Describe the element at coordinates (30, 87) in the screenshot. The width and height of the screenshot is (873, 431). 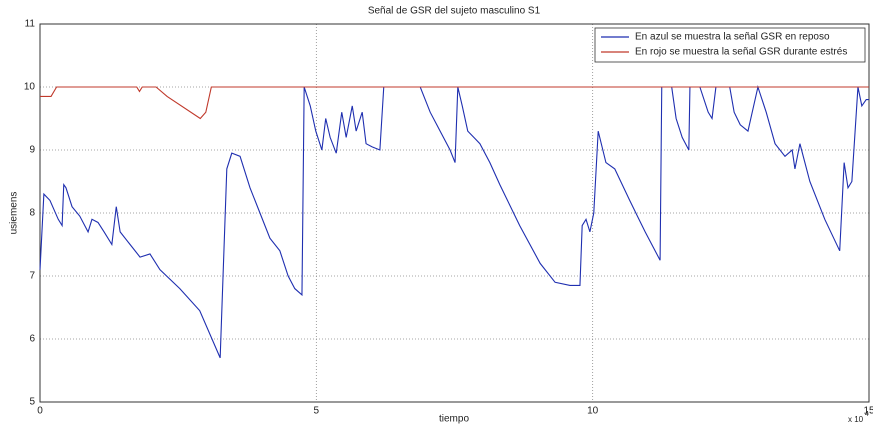
I see `y-tick-label: 10` at that location.